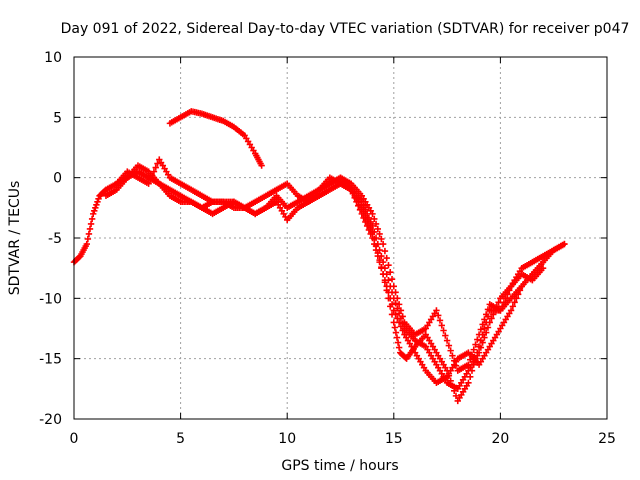 This screenshot has height=480, width=640. I want to click on y-tick-label: -10, so click(50, 299).